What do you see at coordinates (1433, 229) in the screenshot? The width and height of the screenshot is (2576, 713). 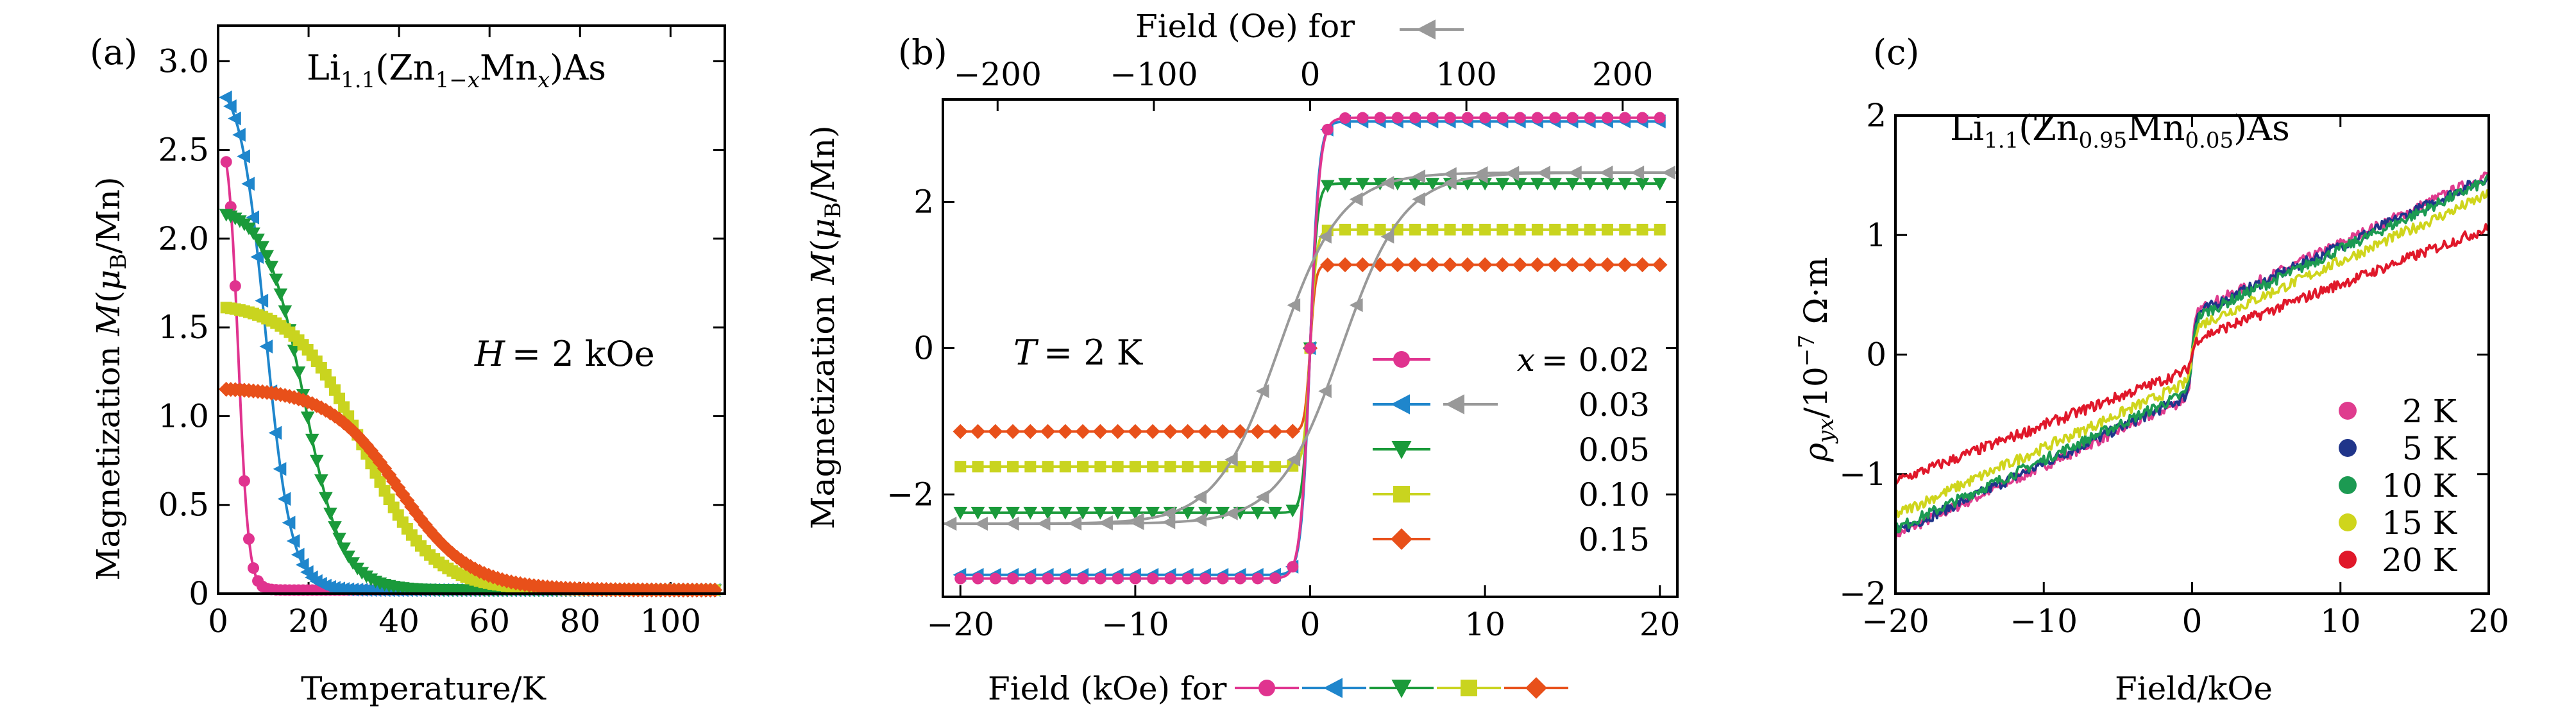 I see `b-marker-0.10-27` at bounding box center [1433, 229].